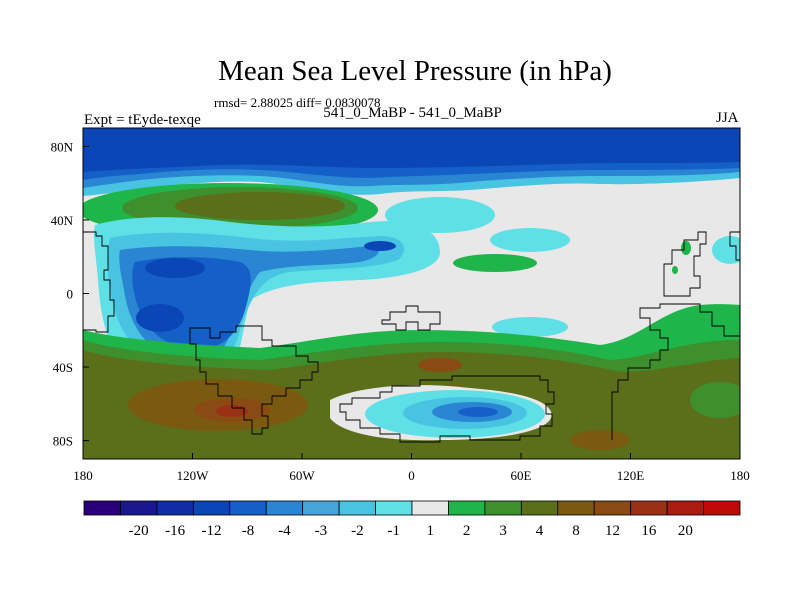 The width and height of the screenshot is (800, 600). Describe the element at coordinates (284, 531) in the screenshot. I see `colorbar-label: -4` at that location.